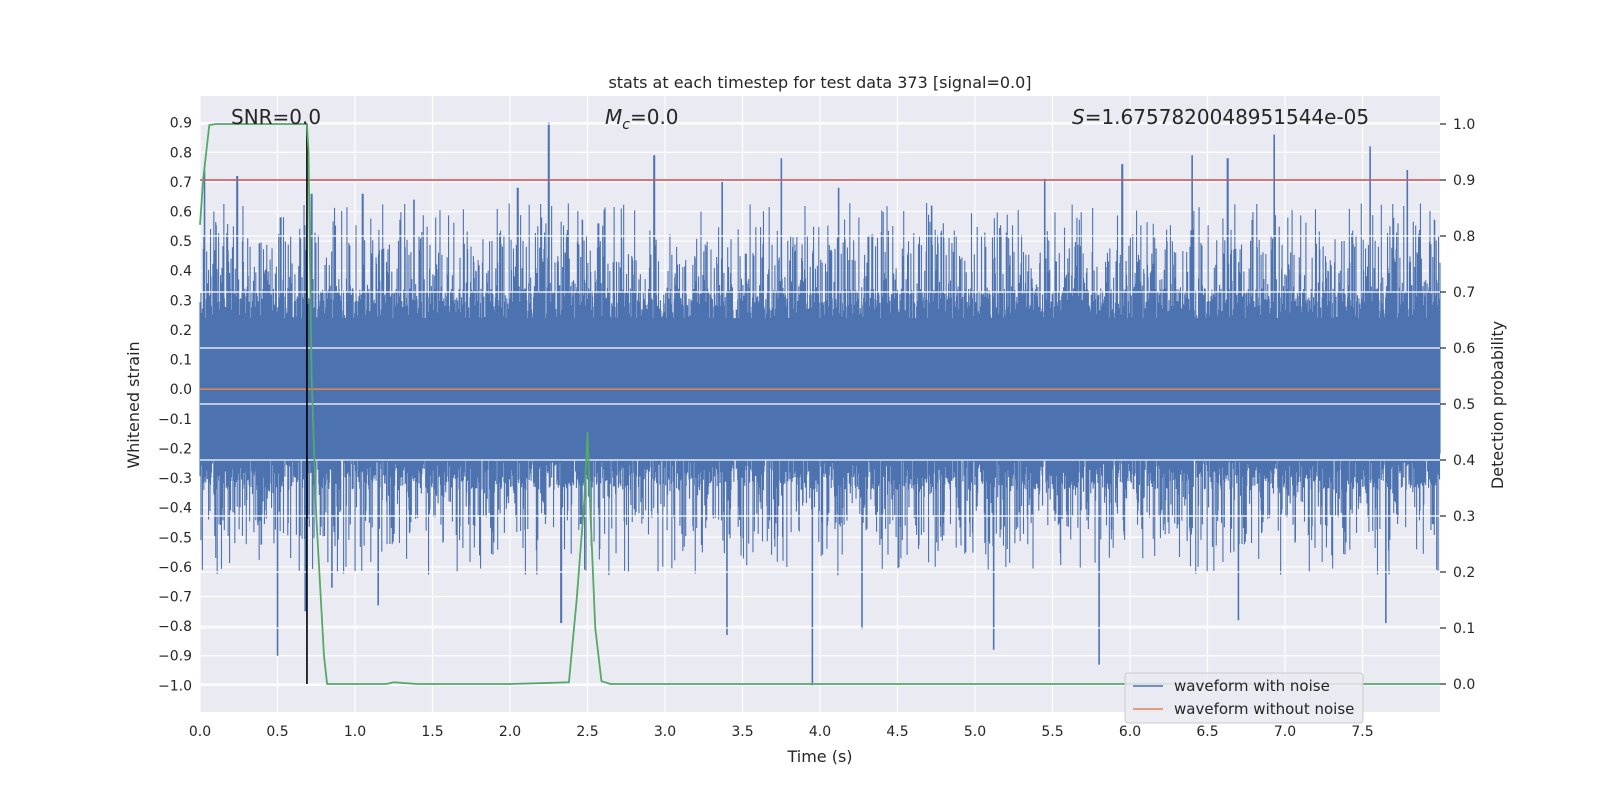  What do you see at coordinates (1078, 117) in the screenshot?
I see `s-symbol: S` at bounding box center [1078, 117].